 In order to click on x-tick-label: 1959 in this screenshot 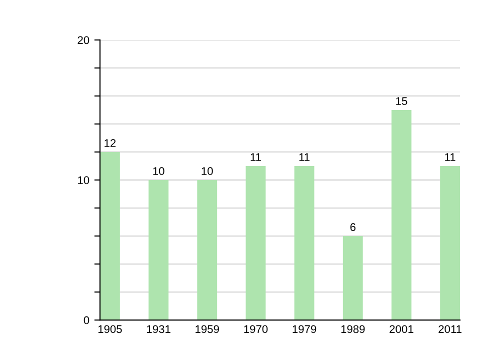, I will do `click(207, 329)`.